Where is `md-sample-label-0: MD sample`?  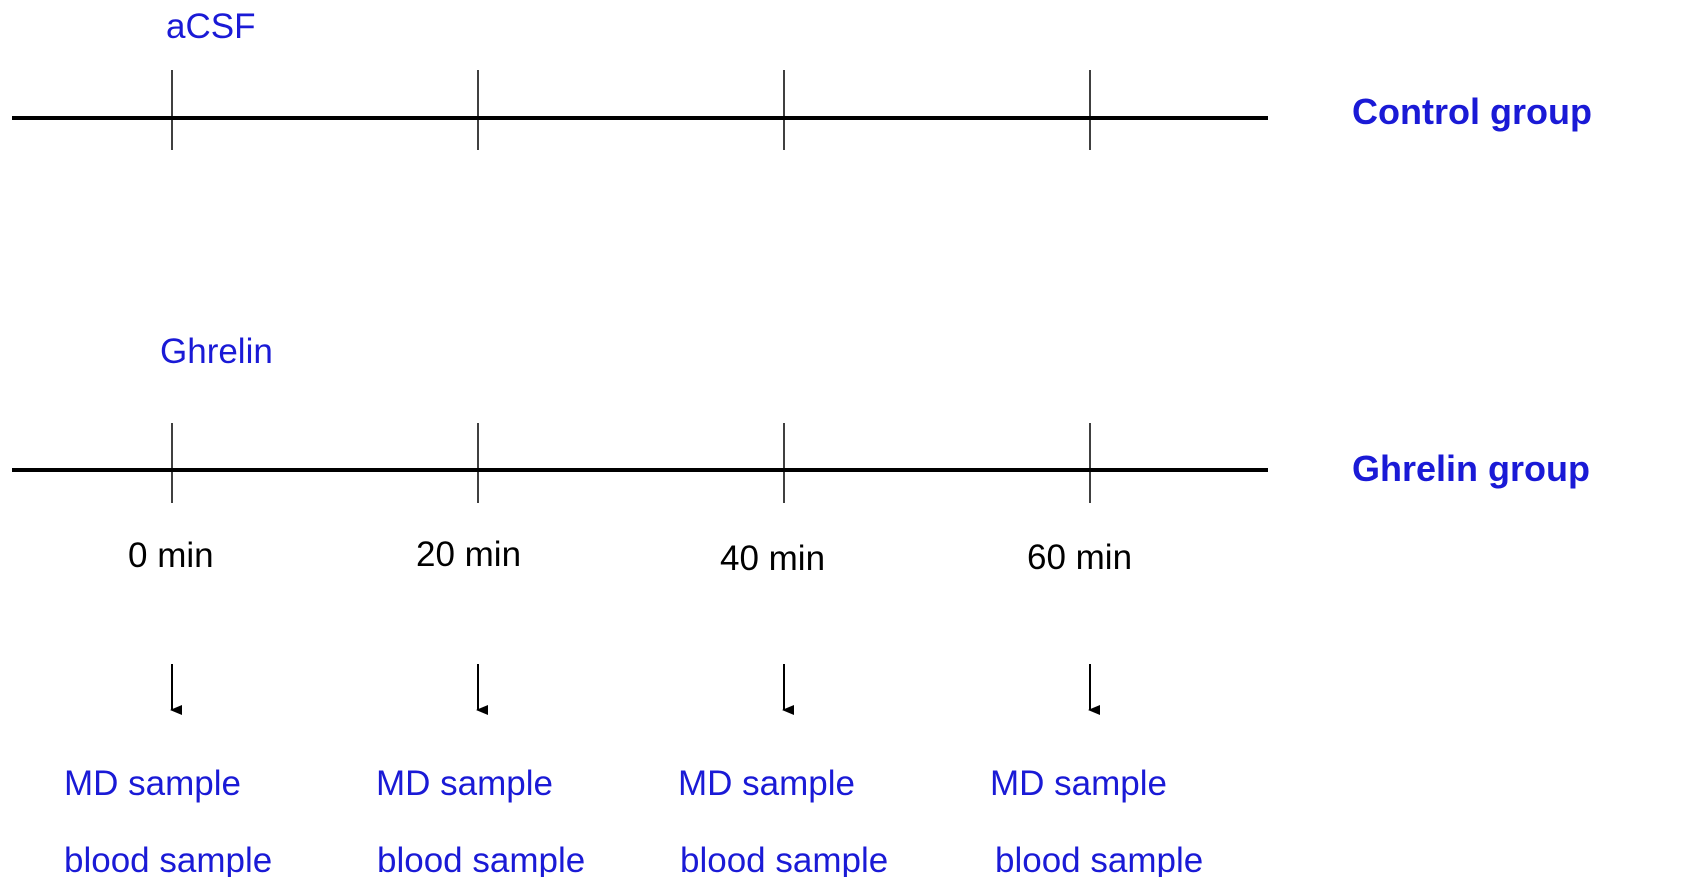 md-sample-label-0: MD sample is located at coordinates (152, 783).